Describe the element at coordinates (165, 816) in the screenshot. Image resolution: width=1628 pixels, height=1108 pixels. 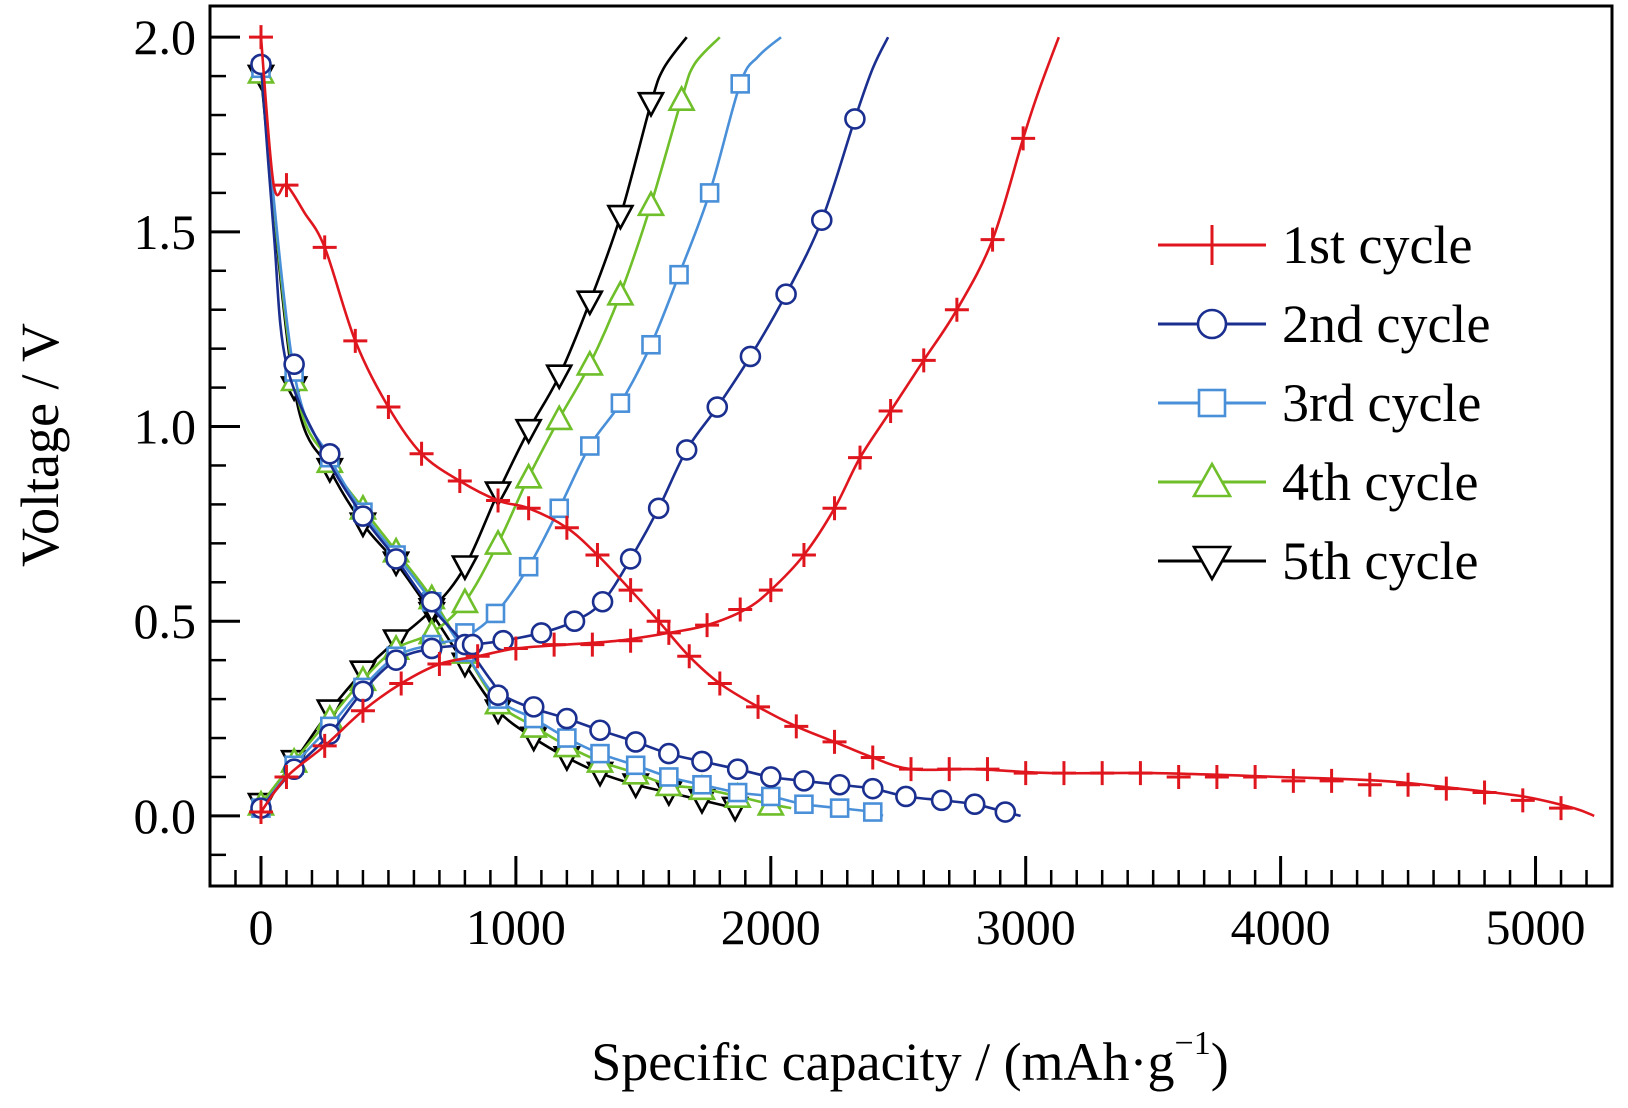
I see `y-tick-label: 0.0` at that location.